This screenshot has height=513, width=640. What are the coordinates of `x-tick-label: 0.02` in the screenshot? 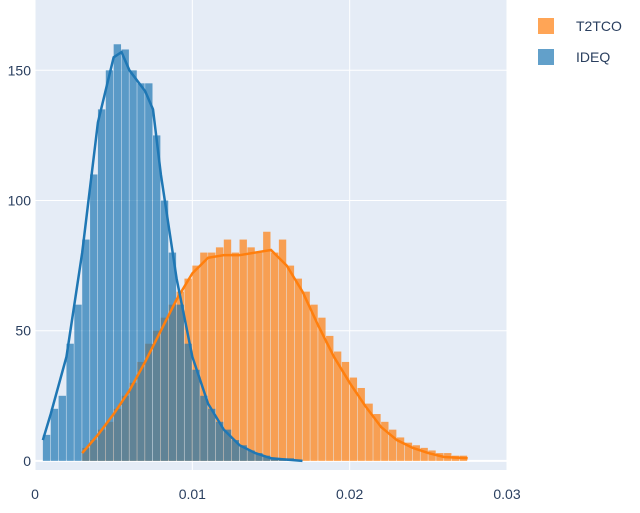 It's located at (349, 494).